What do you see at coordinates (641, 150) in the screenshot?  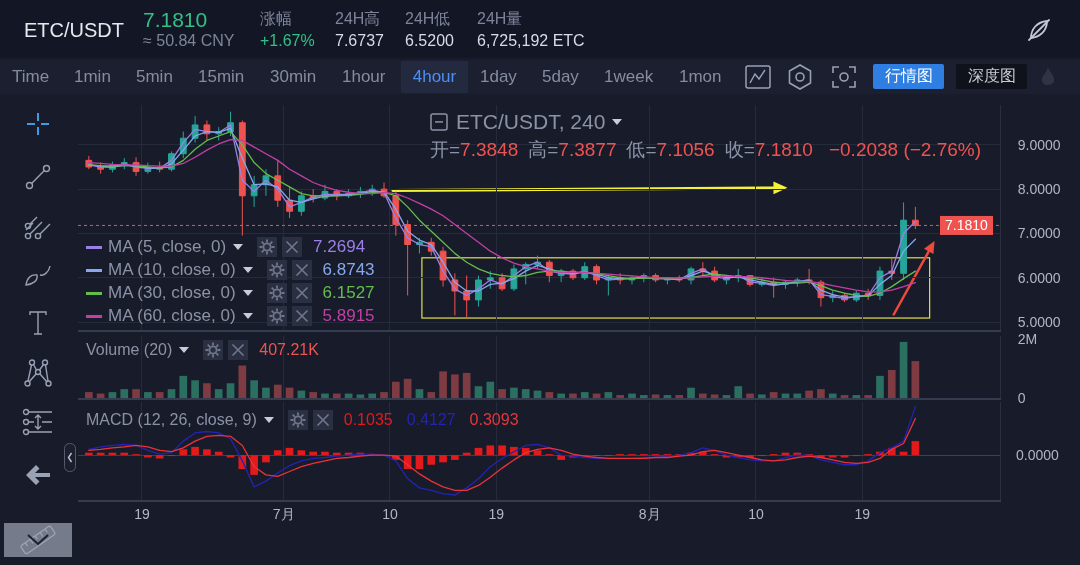 I see `annotation: 低=` at bounding box center [641, 150].